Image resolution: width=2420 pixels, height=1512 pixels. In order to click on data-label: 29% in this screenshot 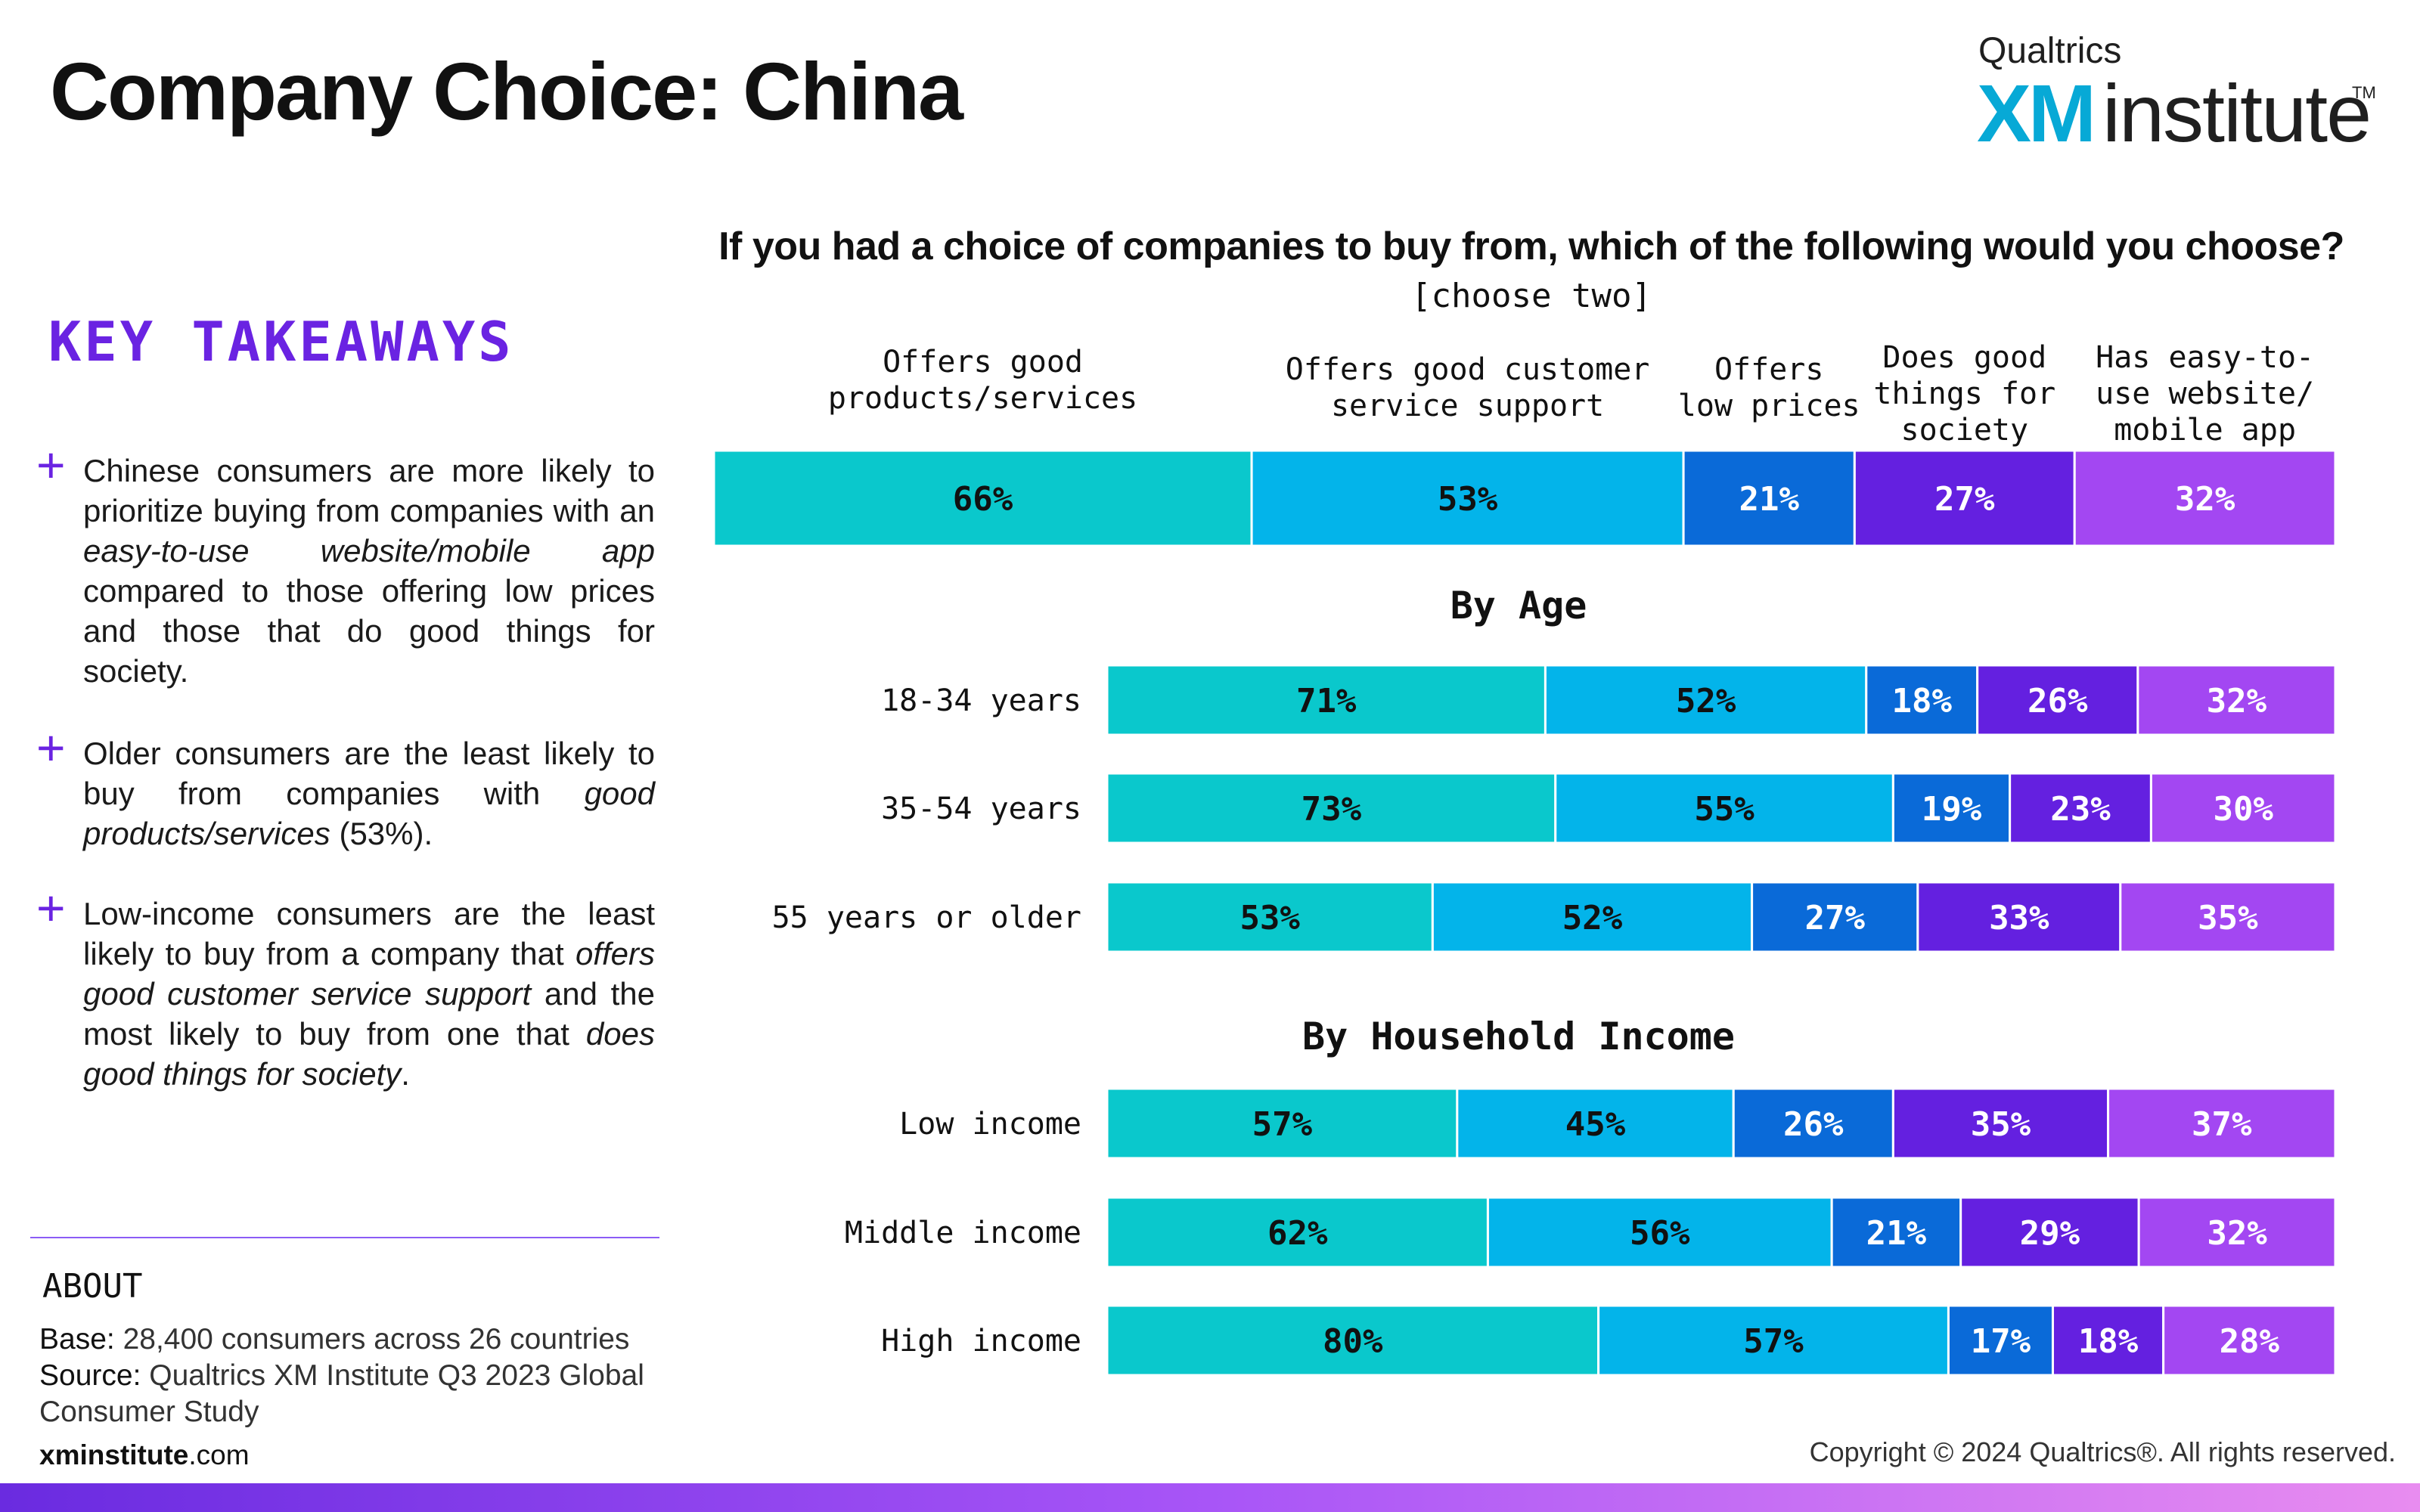, I will do `click(2050, 1233)`.